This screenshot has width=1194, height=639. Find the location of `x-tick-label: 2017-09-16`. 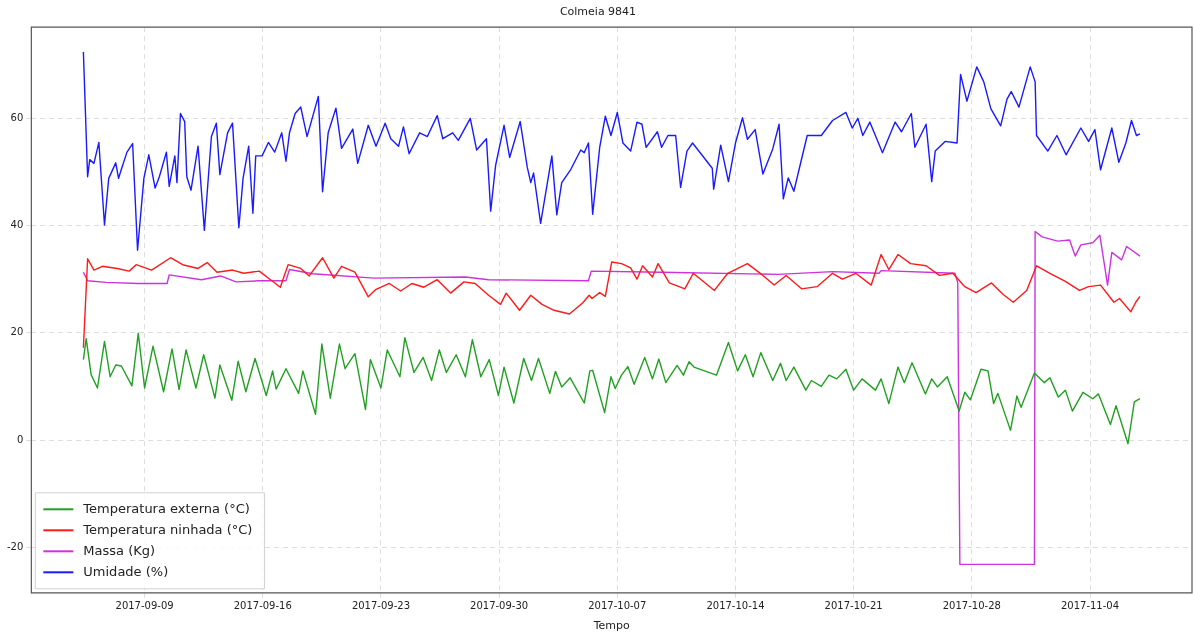

x-tick-label: 2017-09-16 is located at coordinates (262, 606).